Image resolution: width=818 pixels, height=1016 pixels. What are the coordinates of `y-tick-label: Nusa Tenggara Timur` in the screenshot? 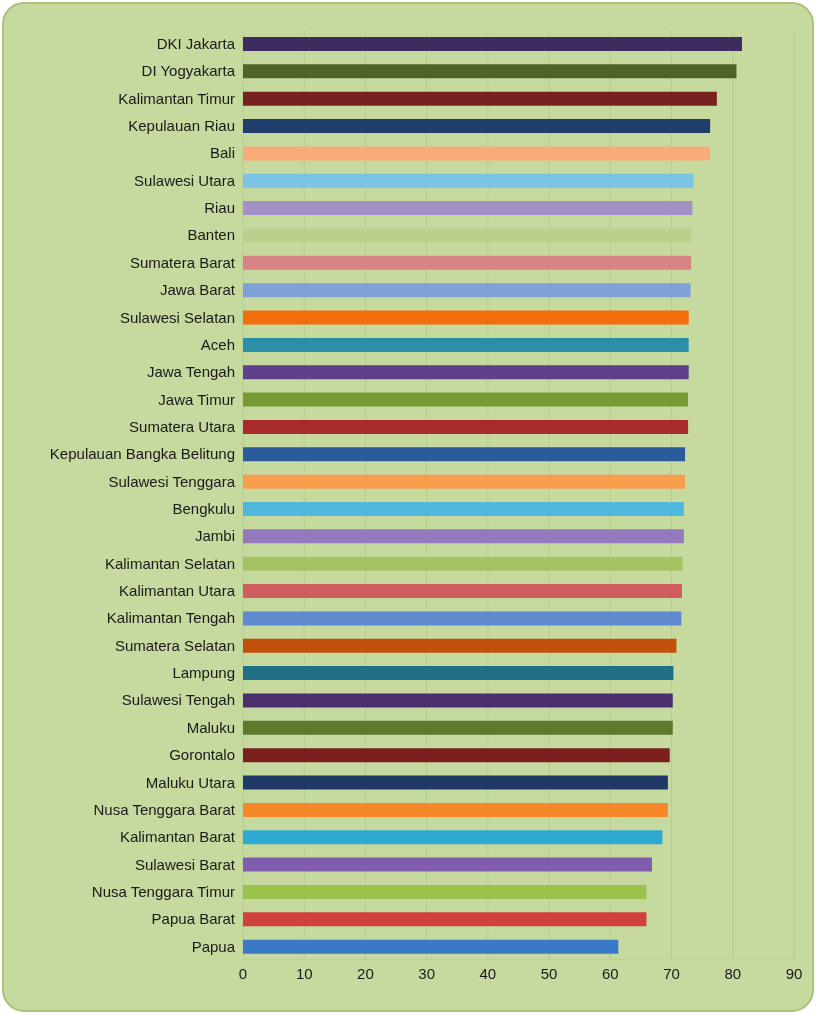 It's located at (163, 891).